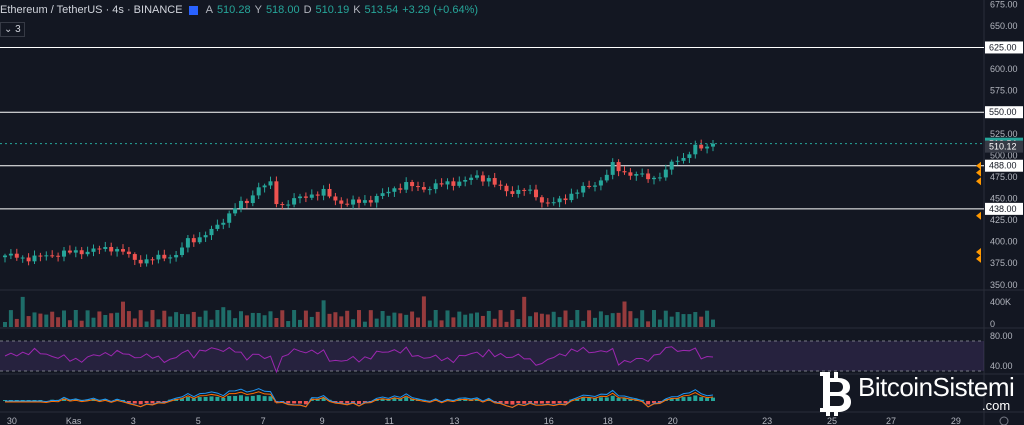  What do you see at coordinates (12, 29) in the screenshot?
I see `indicator-toggle: ⌄ 3` at bounding box center [12, 29].